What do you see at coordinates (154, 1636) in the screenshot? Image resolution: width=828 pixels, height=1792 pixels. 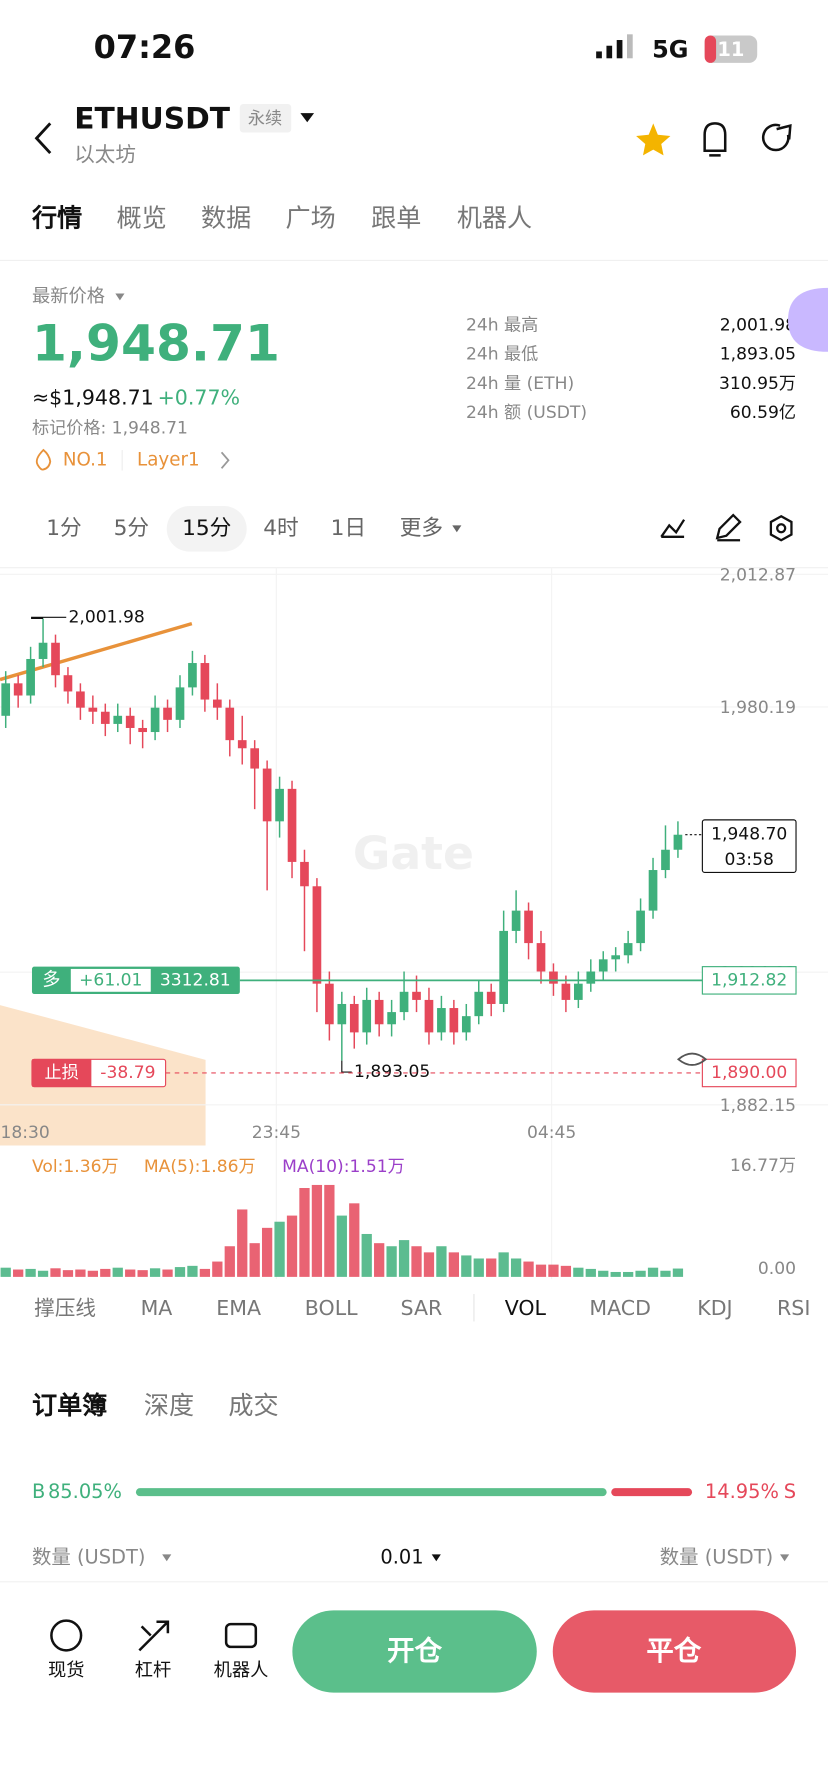 I see `margin-icon` at bounding box center [154, 1636].